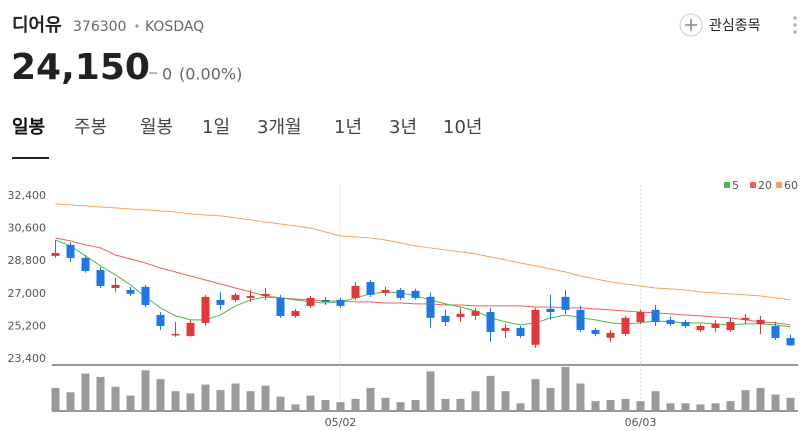  What do you see at coordinates (156, 127) in the screenshot?
I see `period-tab: 월봉` at bounding box center [156, 127].